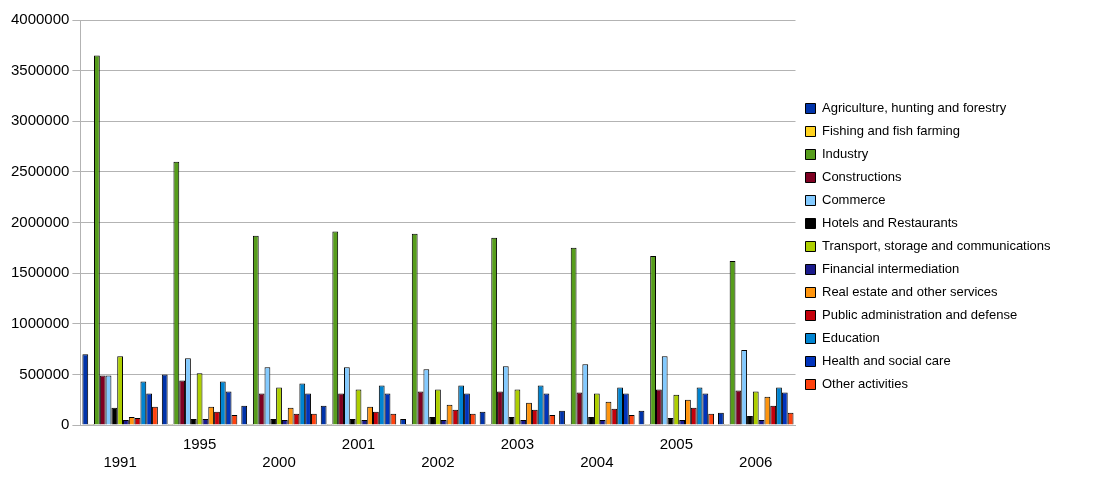  What do you see at coordinates (40, 19) in the screenshot?
I see `y-tick-label: 4000000` at bounding box center [40, 19].